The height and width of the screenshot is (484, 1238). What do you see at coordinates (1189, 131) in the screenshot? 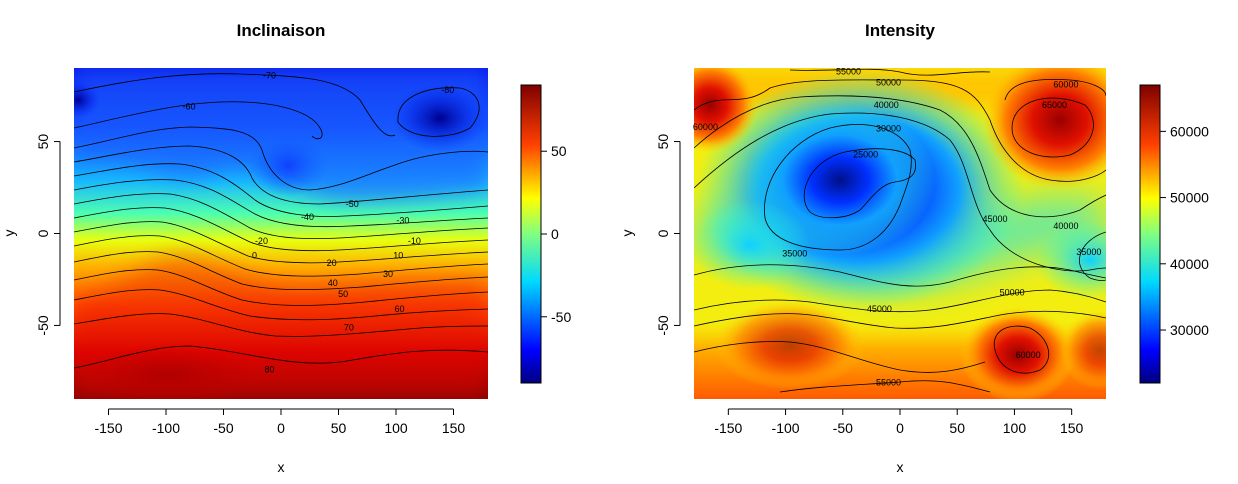
I see `colorbar-tick-label: 60000` at bounding box center [1189, 131].